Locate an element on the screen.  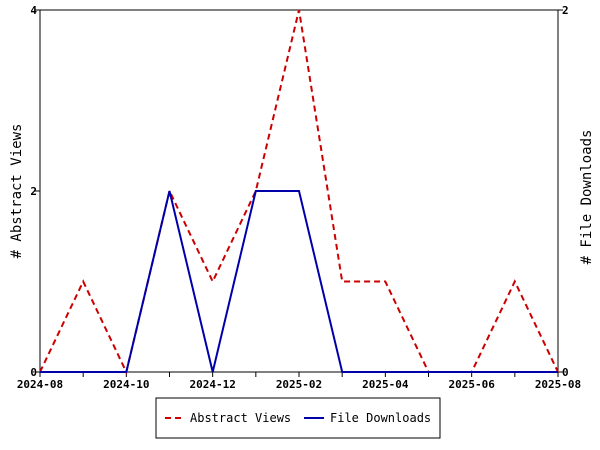
x-tick-label-2024-10: 2024-10 is located at coordinates (126, 384).